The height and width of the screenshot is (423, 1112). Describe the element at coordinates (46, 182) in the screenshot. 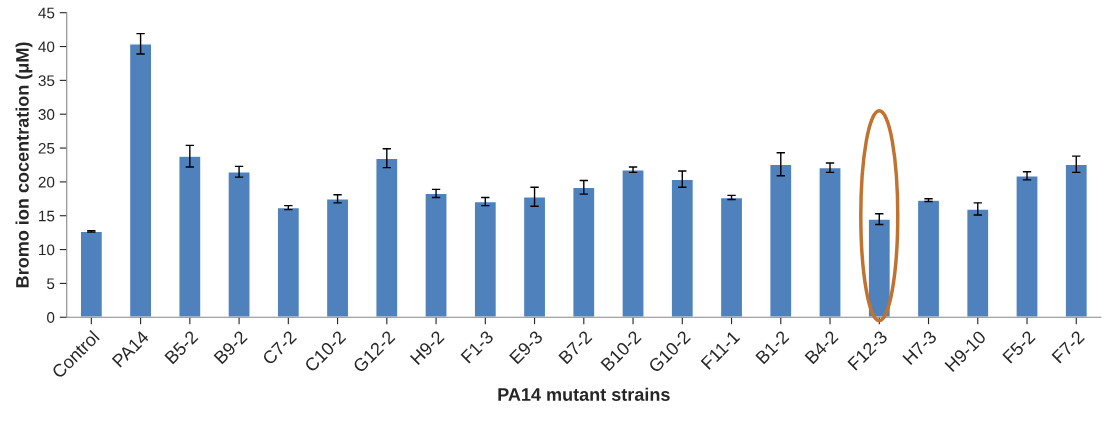

I see `y-tick-label: 20` at that location.